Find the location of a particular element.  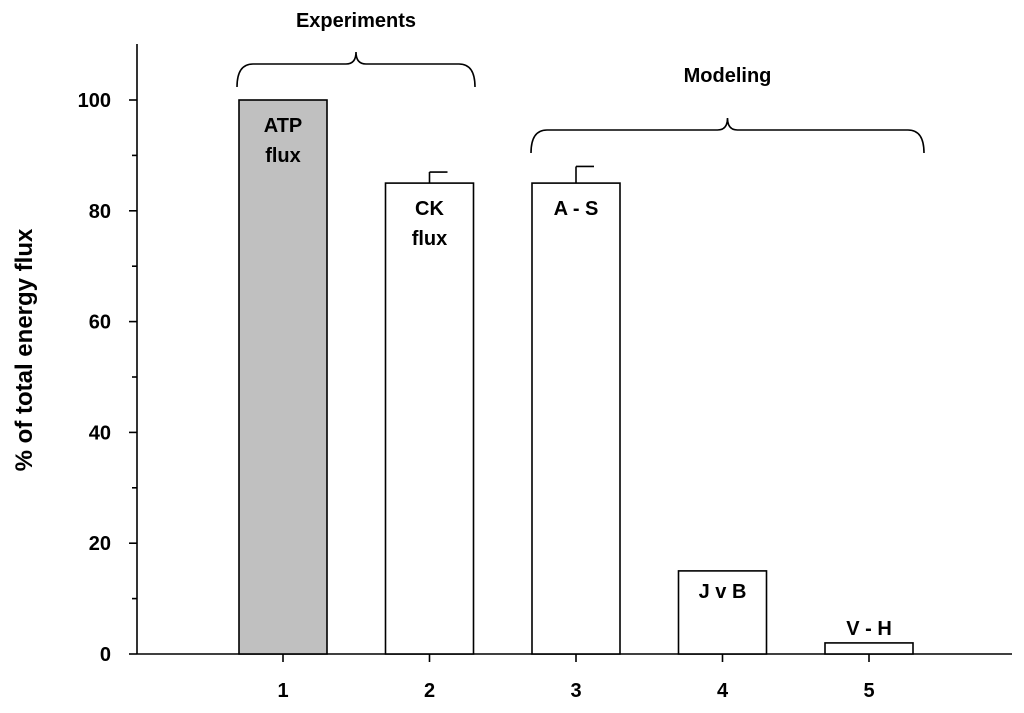

bar-label: J v B is located at coordinates (723, 592).